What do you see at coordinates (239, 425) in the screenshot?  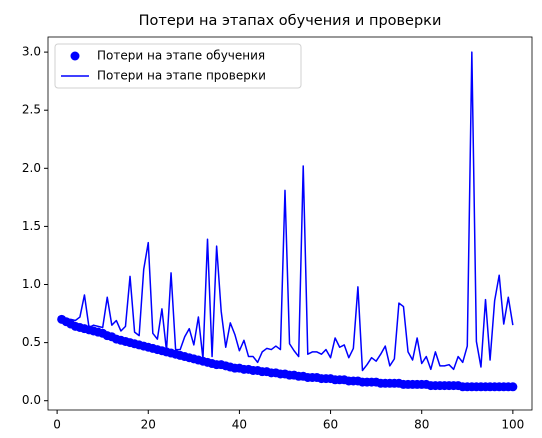 I see `x-tick-label: 40` at bounding box center [239, 425].